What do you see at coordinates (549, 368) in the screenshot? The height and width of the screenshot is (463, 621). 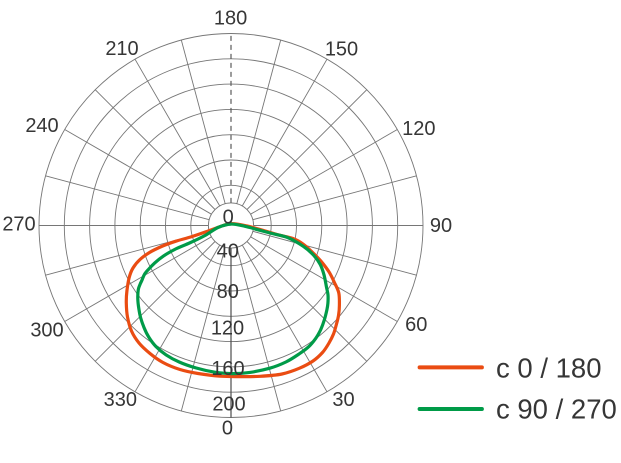 I see `svg-text: c 0 / 180` at bounding box center [549, 368].